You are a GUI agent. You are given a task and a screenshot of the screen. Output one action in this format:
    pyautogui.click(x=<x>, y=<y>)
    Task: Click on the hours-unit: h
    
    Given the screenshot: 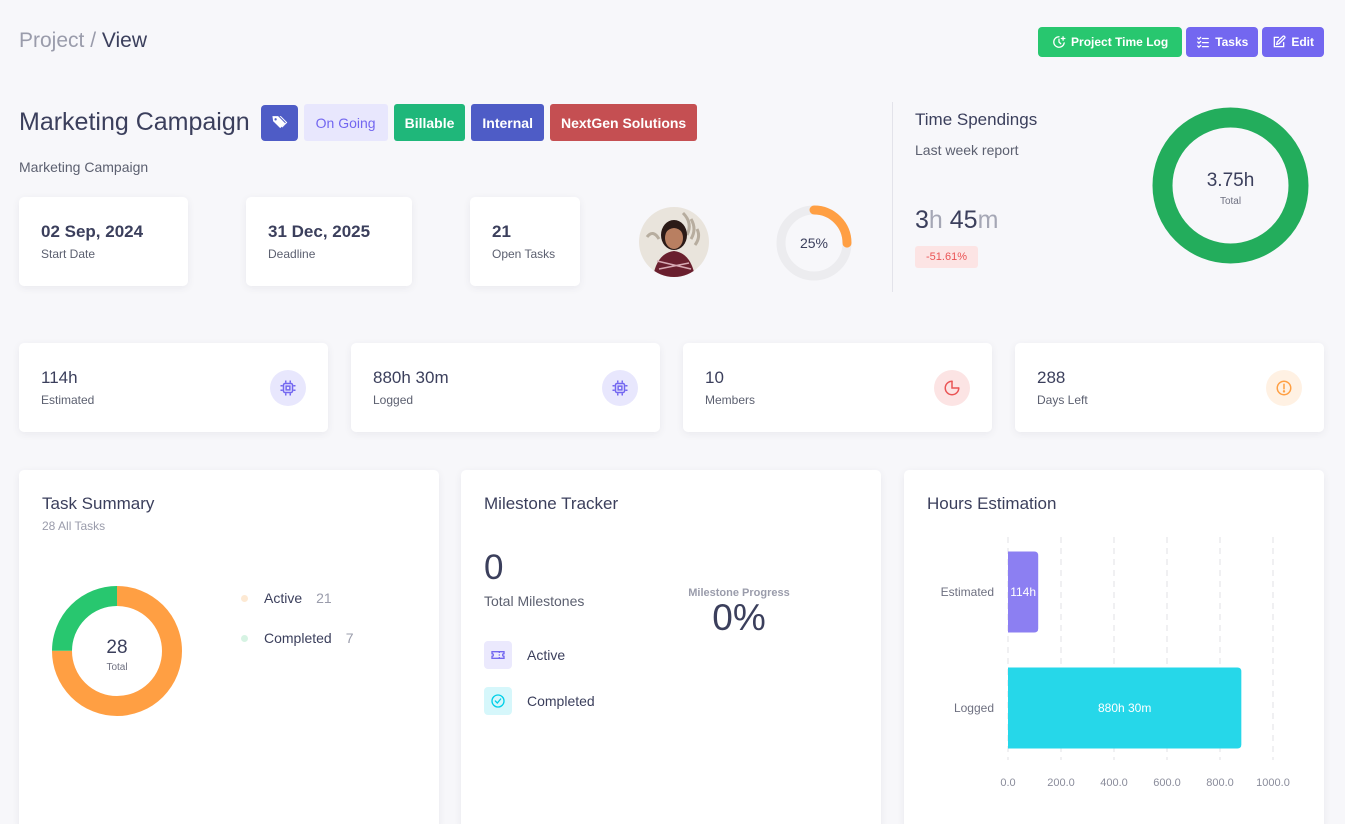 What is the action you would take?
    pyautogui.click(x=935, y=220)
    